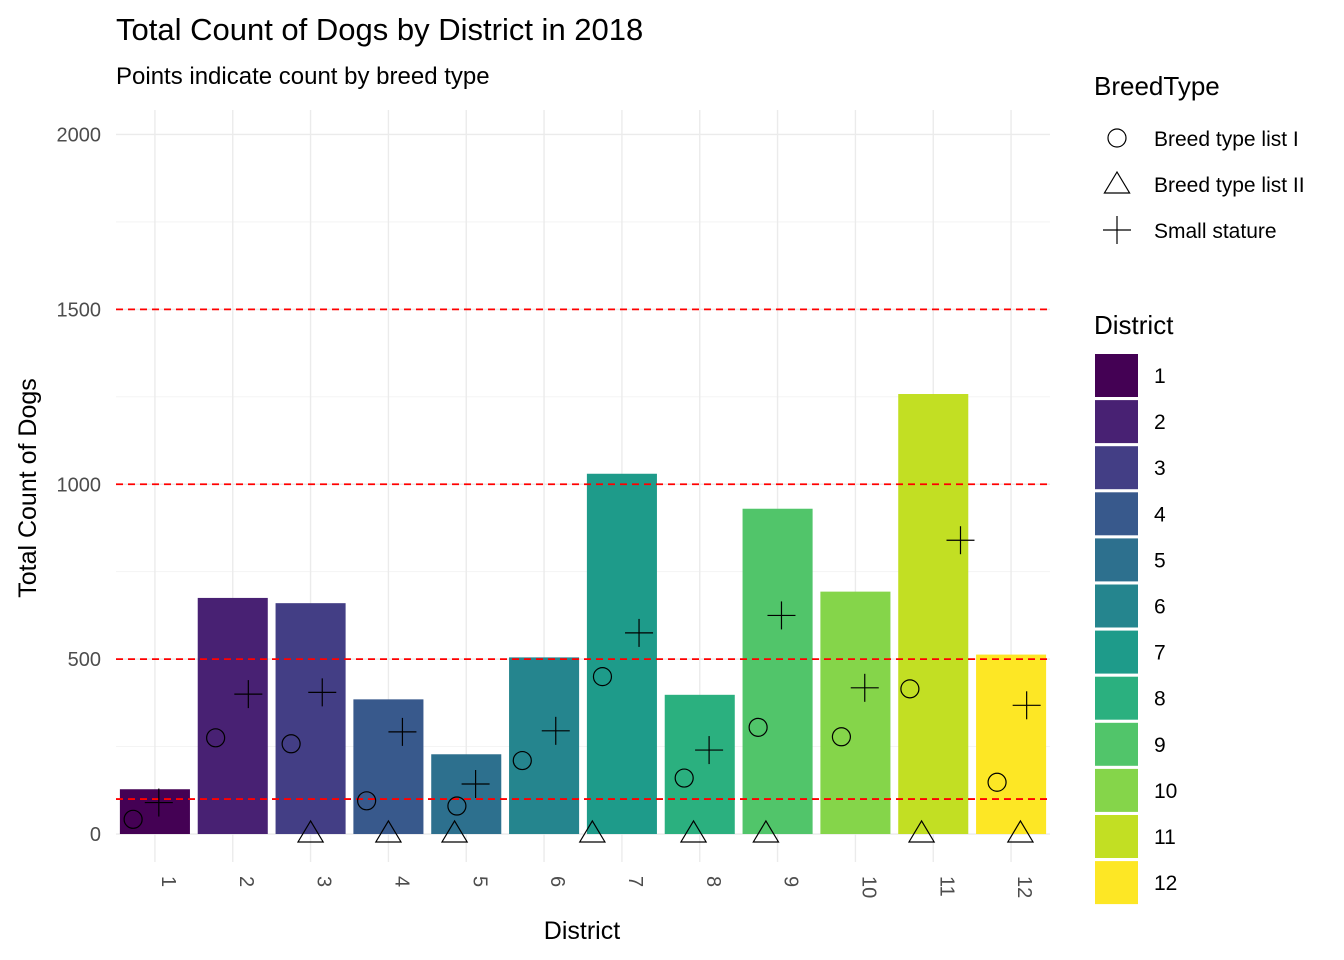  Describe the element at coordinates (635, 881) in the screenshot. I see `x-tick-label: 7` at that location.